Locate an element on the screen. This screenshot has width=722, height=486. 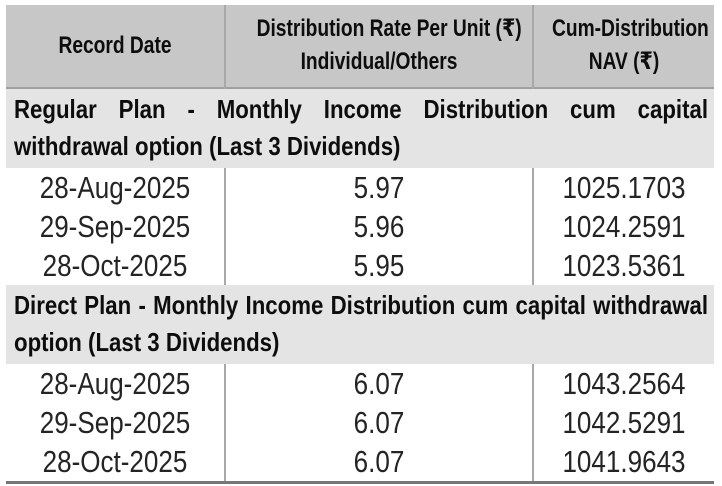
nav-value: 1041.9643 is located at coordinates (624, 461).